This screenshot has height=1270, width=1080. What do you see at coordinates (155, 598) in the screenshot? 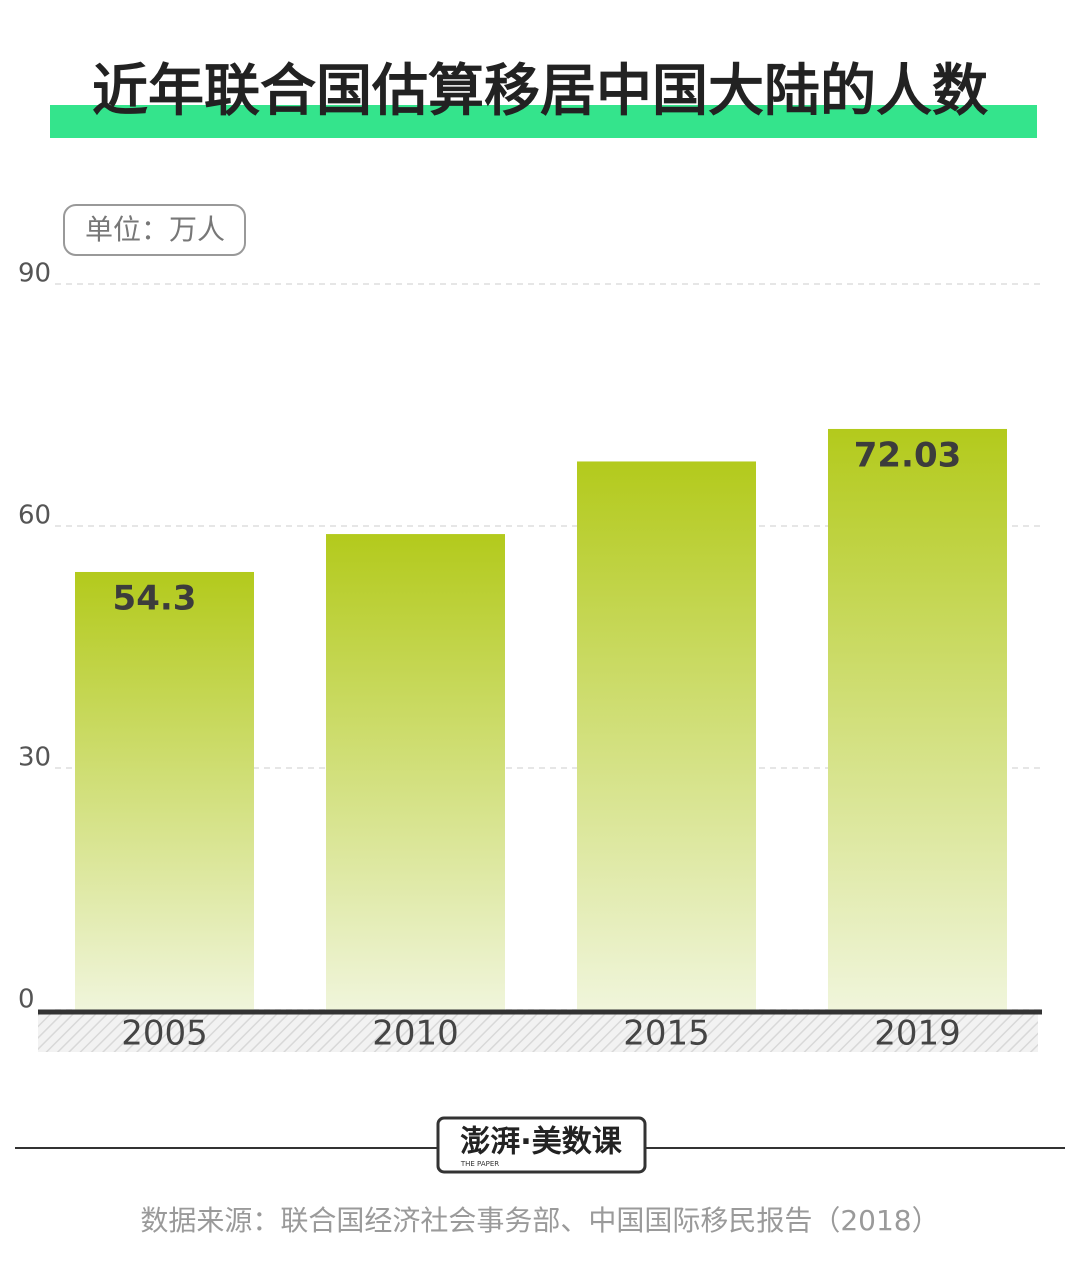
I see `value-label: 54.3` at bounding box center [155, 598].